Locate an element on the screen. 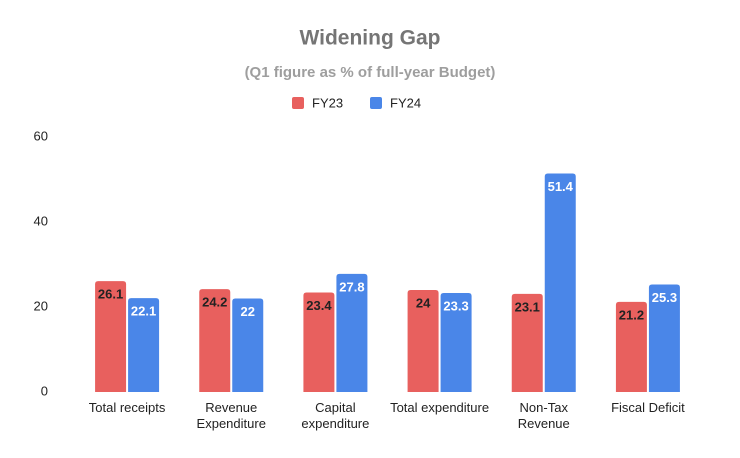 Image resolution: width=740 pixels, height=458 pixels. chart-title: Widening Gap is located at coordinates (370, 38).